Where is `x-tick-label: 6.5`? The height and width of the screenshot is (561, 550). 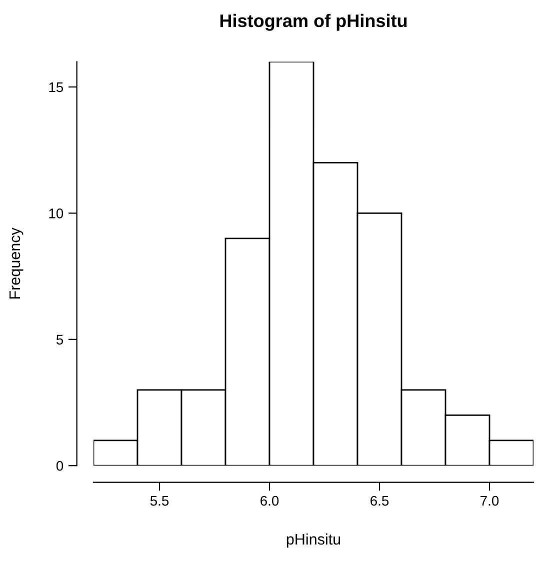
x-tick-label: 6.5 is located at coordinates (379, 501).